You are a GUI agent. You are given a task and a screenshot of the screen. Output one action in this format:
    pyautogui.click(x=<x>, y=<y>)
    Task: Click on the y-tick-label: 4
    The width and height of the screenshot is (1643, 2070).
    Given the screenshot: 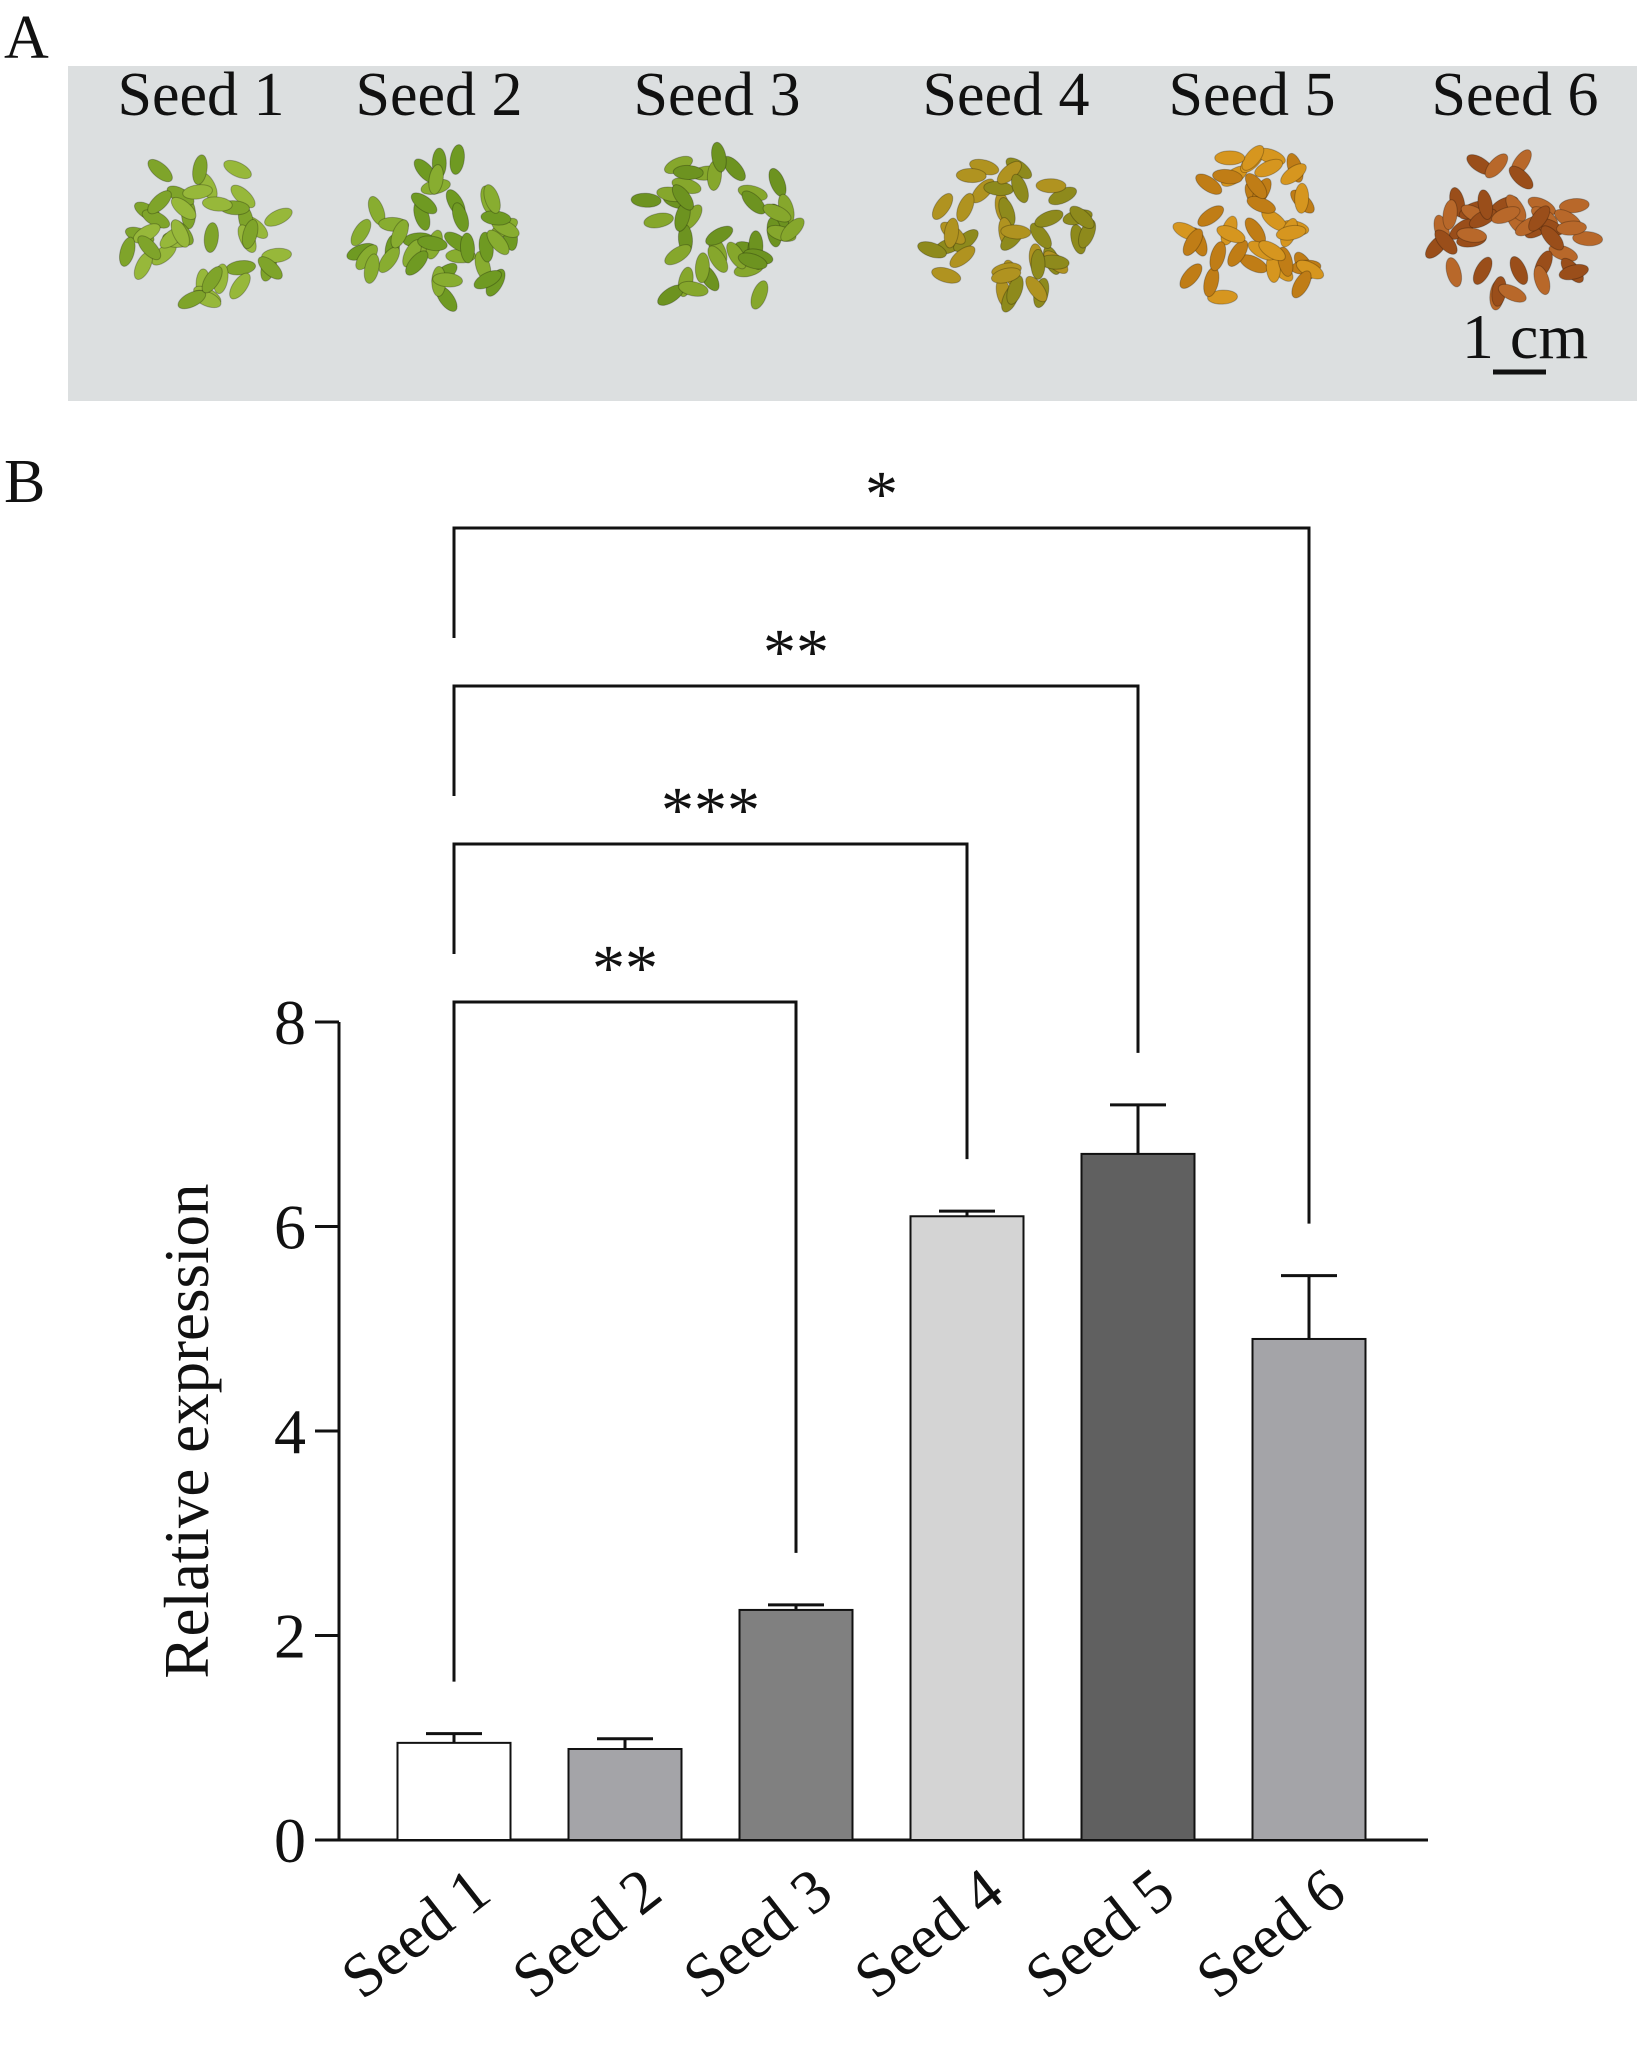 What is the action you would take?
    pyautogui.click(x=290, y=1431)
    